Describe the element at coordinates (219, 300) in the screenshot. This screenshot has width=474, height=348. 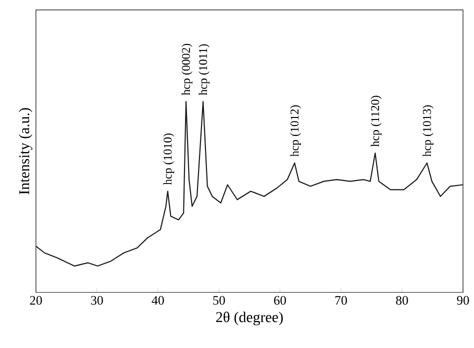
I see `x-tick-label: 50` at that location.